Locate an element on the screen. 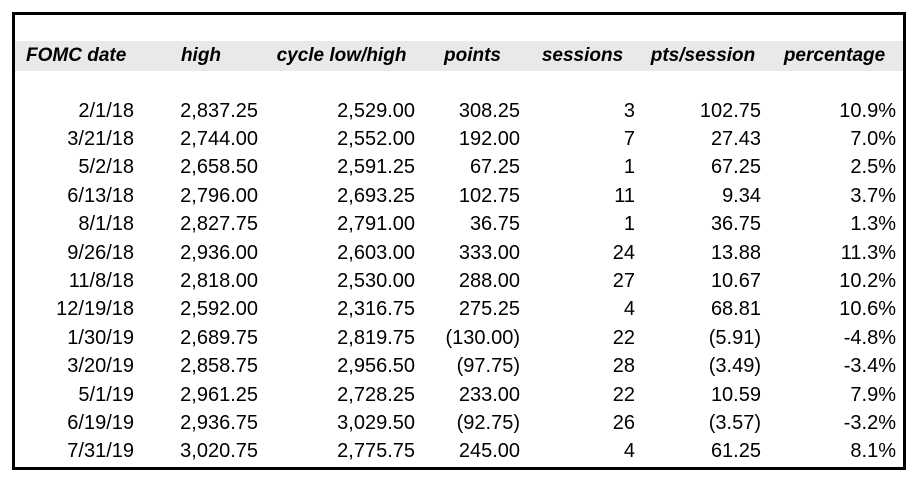 The image size is (923, 491). cell-cycle-low-high: 2,956.50 is located at coordinates (376, 366).